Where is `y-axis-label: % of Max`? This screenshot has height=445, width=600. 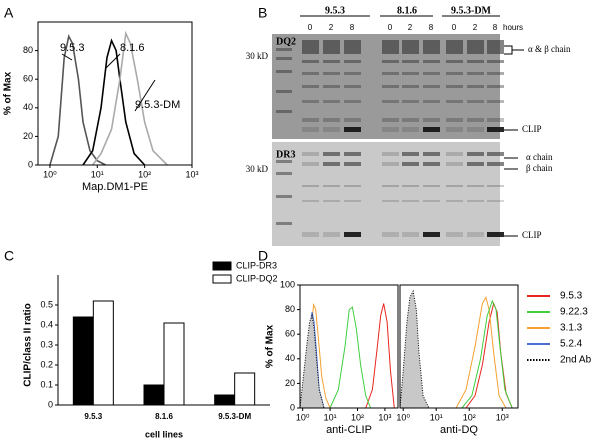
y-axis-label: % of Max is located at coordinates (8, 93).